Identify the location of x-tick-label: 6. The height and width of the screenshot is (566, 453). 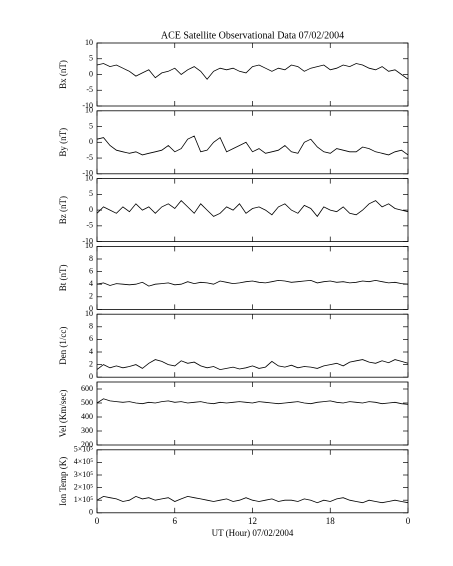
(175, 521).